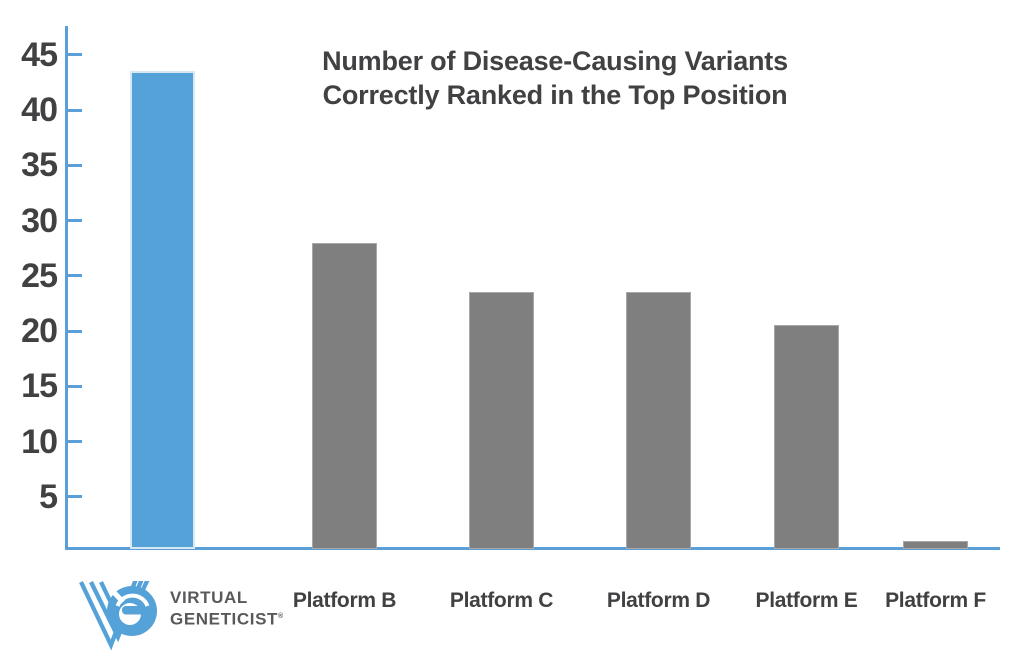 The height and width of the screenshot is (659, 1024). I want to click on bar-platform-e, so click(806, 437).